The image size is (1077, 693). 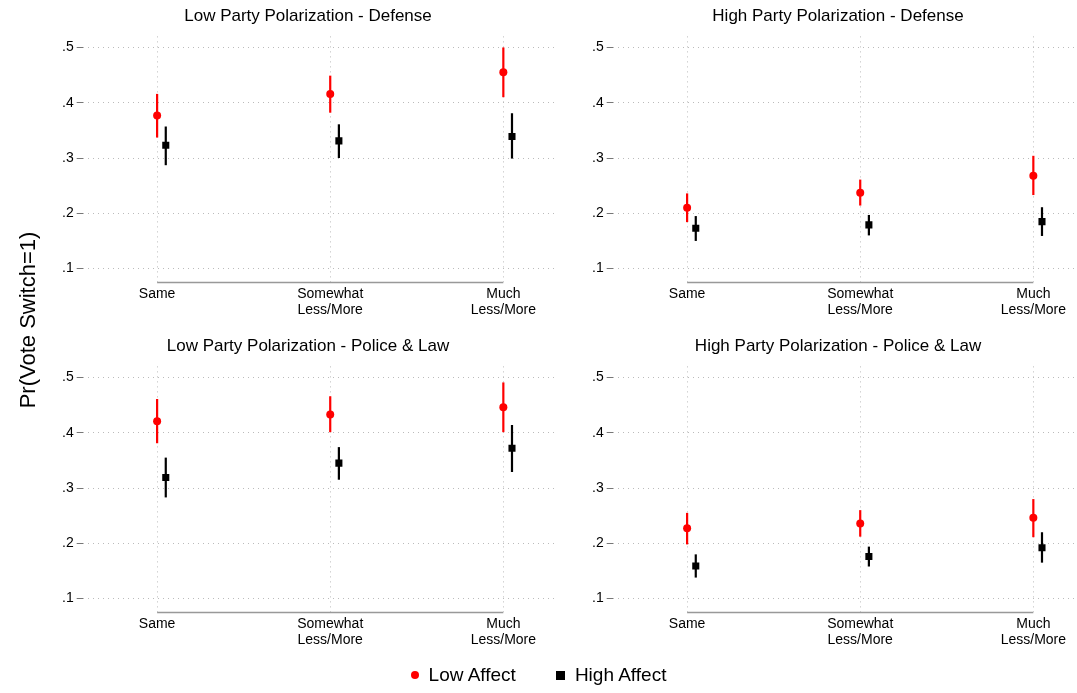 What do you see at coordinates (472, 675) in the screenshot?
I see `legend-label: Low Affect` at bounding box center [472, 675].